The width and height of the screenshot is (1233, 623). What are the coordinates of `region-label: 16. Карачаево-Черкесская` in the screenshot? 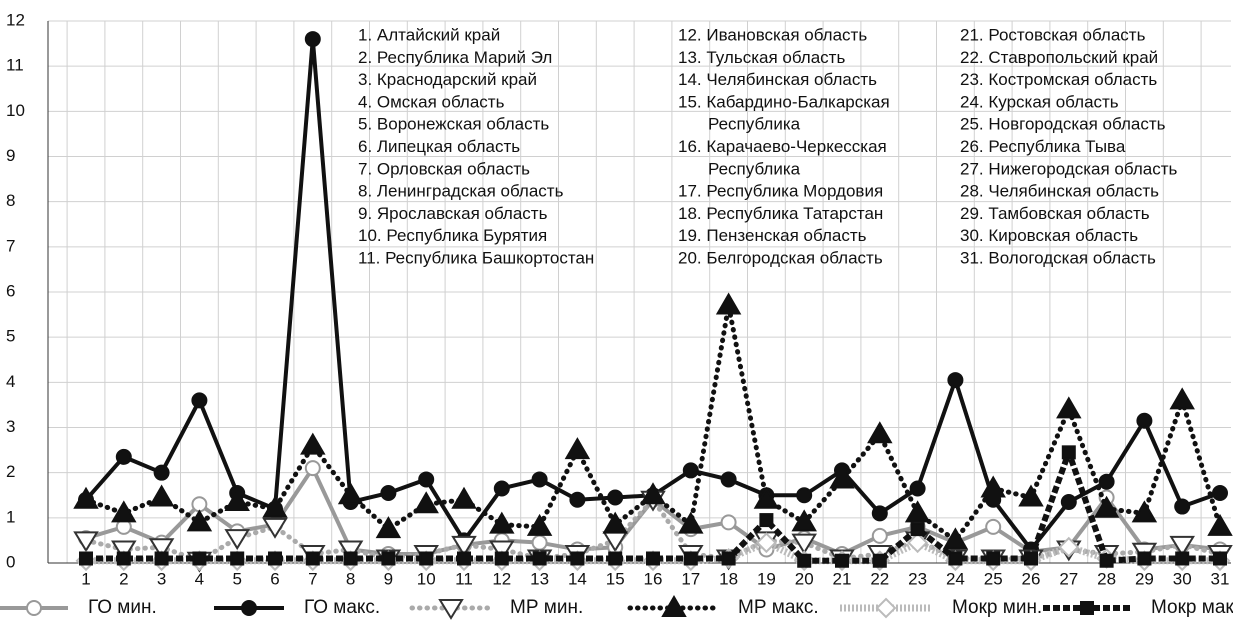 It's located at (782, 146).